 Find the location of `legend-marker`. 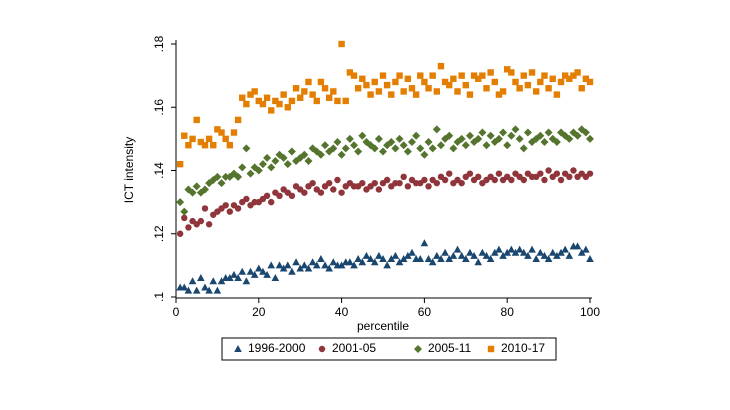

legend-marker is located at coordinates (322, 349).